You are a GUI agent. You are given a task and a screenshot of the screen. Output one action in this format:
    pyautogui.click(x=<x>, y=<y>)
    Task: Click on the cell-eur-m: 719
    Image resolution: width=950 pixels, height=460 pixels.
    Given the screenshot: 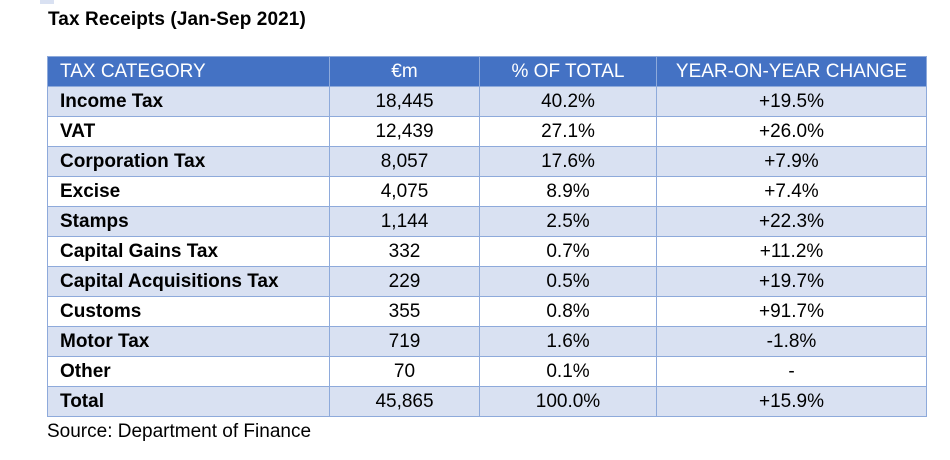 What is the action you would take?
    pyautogui.click(x=404, y=341)
    